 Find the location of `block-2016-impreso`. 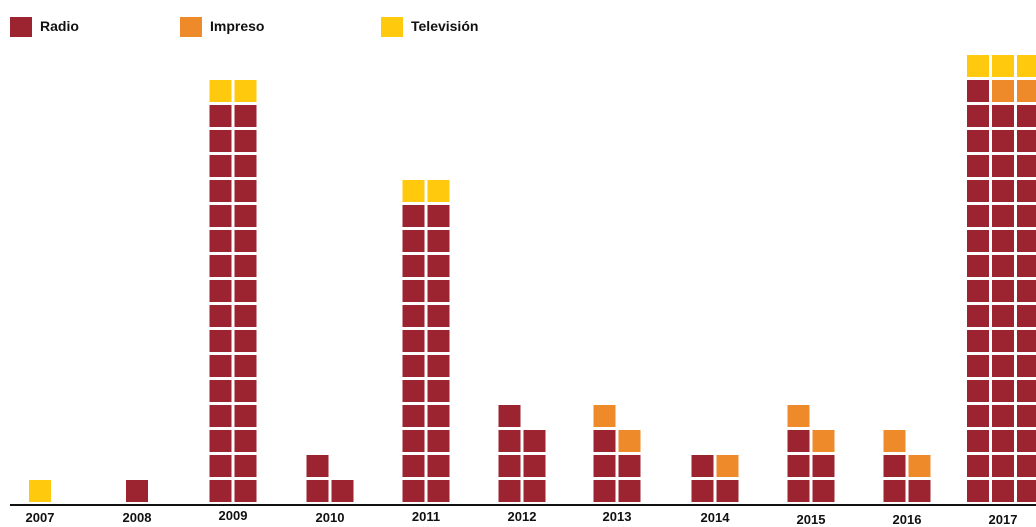

block-2016-impreso is located at coordinates (894, 441).